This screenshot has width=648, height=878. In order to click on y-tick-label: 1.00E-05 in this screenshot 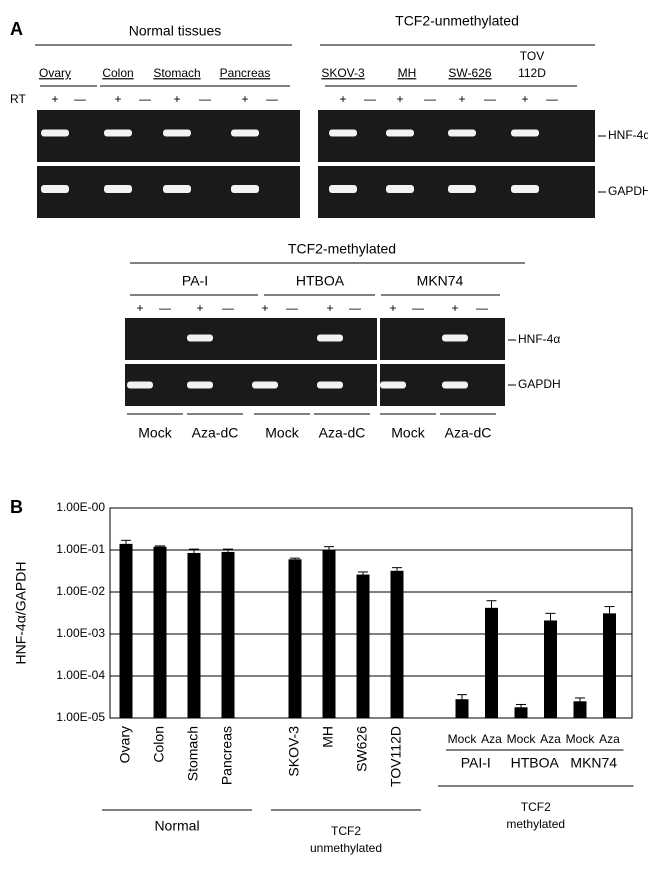, I will do `click(80, 717)`.